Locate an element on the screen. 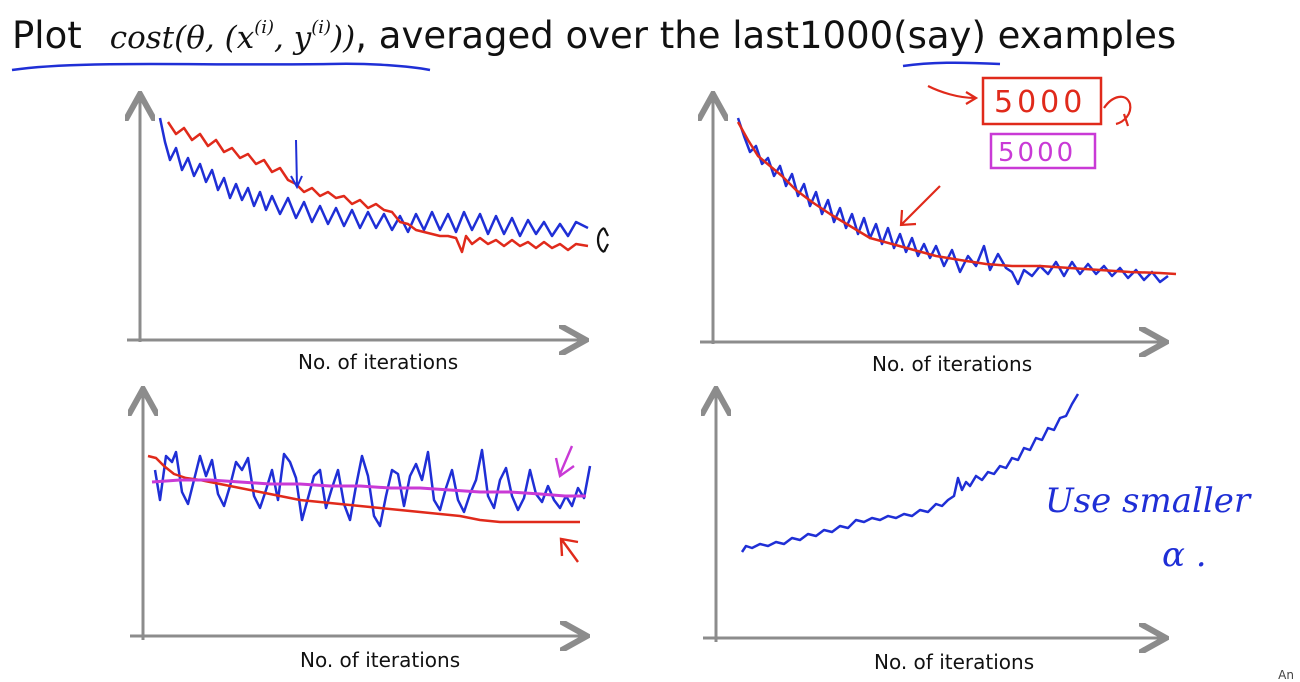 This screenshot has width=1300, height=682. plot-bottom-left-xlabel: No. of iterations is located at coordinates (380, 660).